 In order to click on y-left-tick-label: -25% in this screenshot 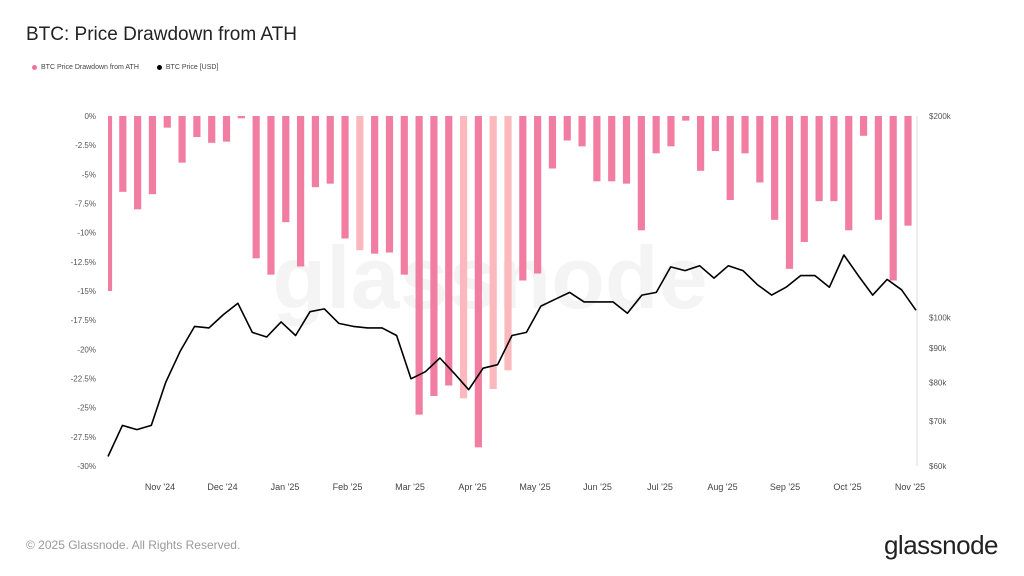, I will do `click(86, 408)`.